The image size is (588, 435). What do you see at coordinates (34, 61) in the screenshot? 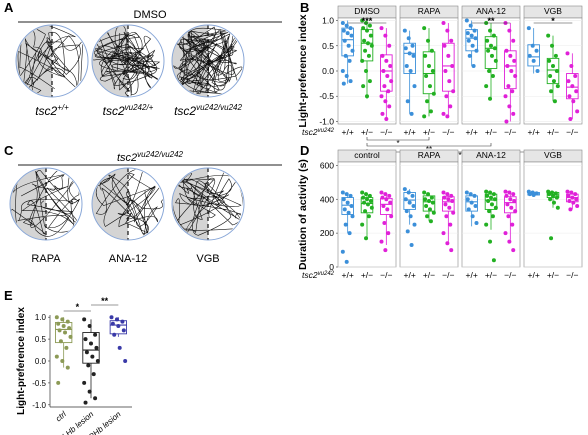
I see `arena-dark-half` at bounding box center [34, 61].